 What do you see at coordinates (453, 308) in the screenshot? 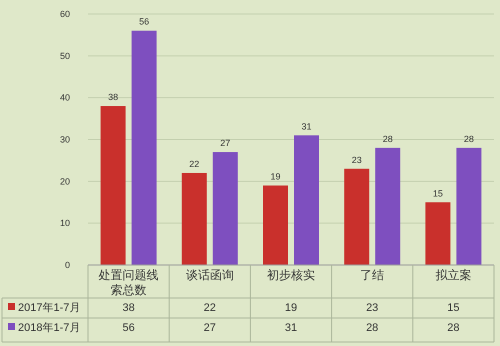
I see `data-label: 15` at bounding box center [453, 308].